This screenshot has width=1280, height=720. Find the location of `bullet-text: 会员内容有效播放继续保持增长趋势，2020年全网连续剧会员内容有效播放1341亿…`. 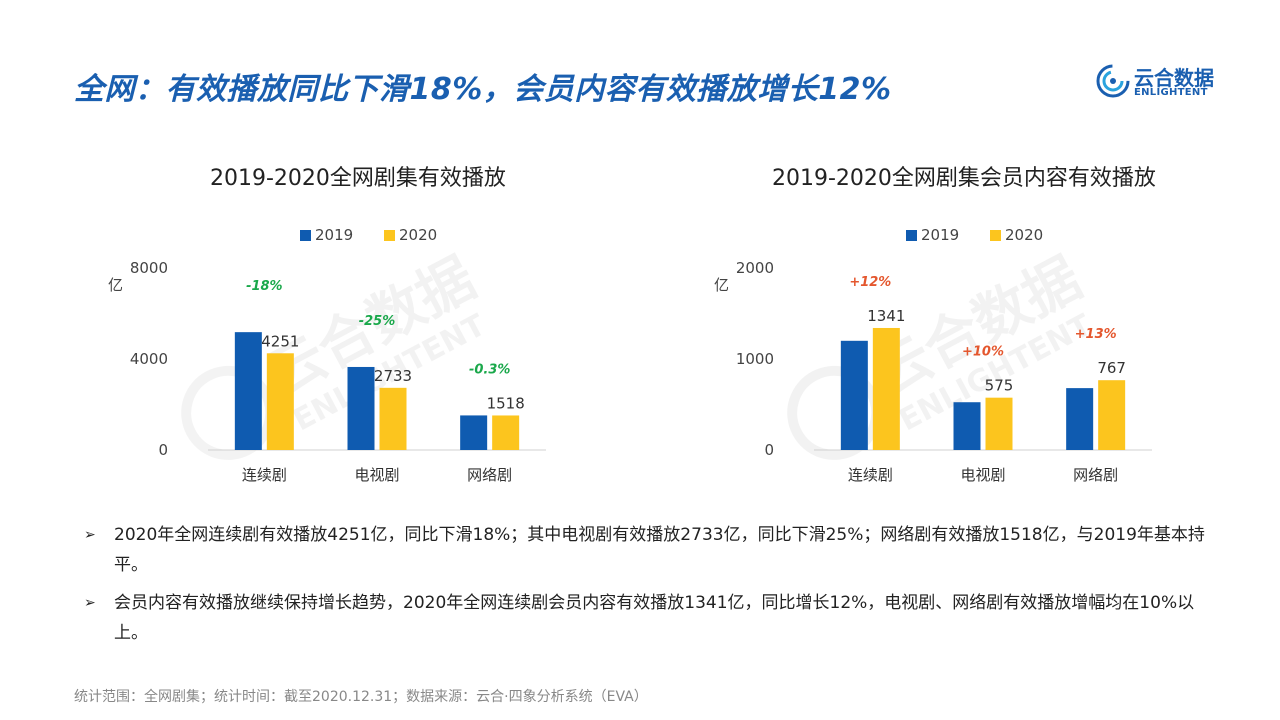

bullet-text: 会员内容有效播放继续保持增长趋势，2020年全网连续剧会员内容有效播放1341亿… is located at coordinates (654, 618).